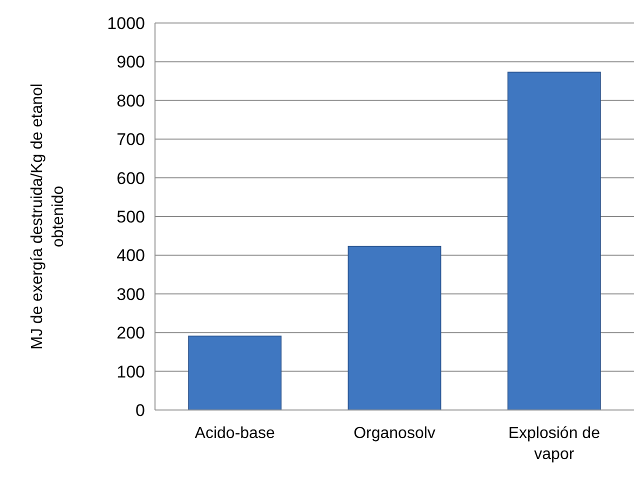 The width and height of the screenshot is (634, 489). Describe the element at coordinates (130, 62) in the screenshot. I see `y-tick-label: 900` at that location.